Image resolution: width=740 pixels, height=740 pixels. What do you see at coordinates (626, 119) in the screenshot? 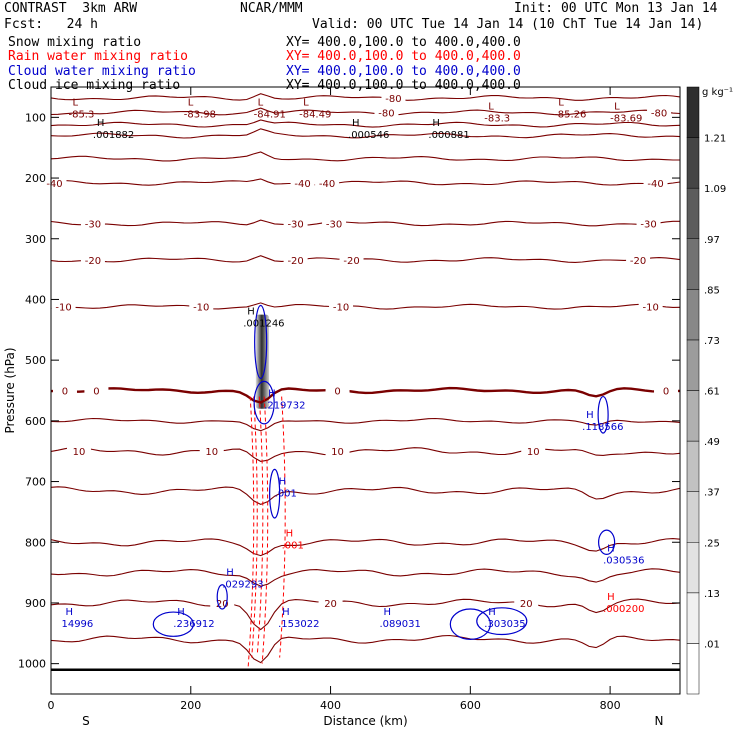
I see `temperature-low-value: -83.69` at bounding box center [626, 119].